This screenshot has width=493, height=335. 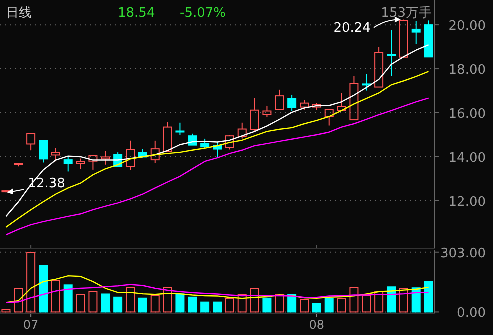 What do you see at coordinates (467, 202) in the screenshot?
I see `y-tick-label: 12.00` at bounding box center [467, 202].